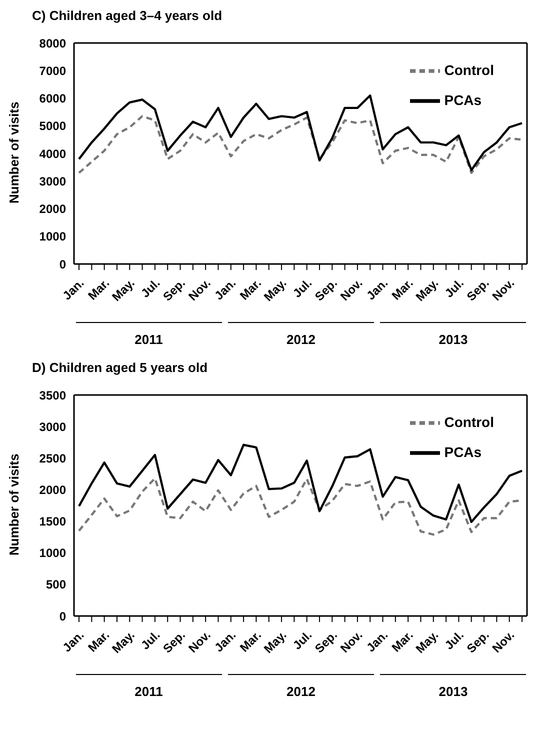 The height and width of the screenshot is (748, 550). I want to click on y-tick-label: 6000, so click(52, 99).